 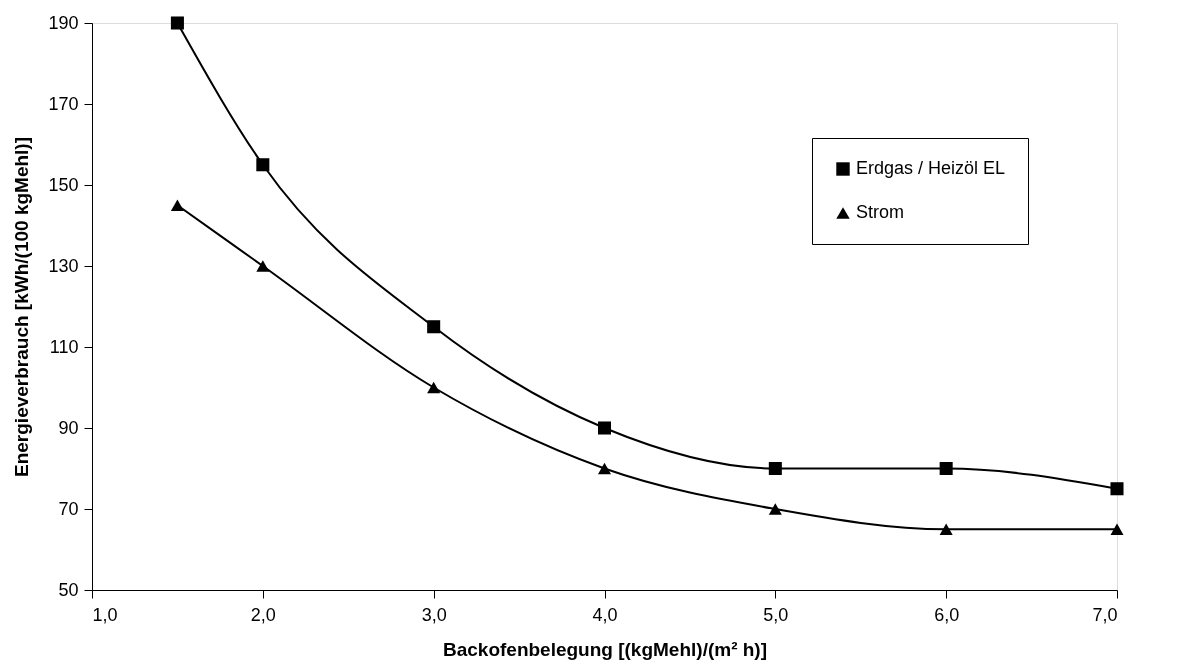 I want to click on x-tick-label: 7,0, so click(x=1105, y=614).